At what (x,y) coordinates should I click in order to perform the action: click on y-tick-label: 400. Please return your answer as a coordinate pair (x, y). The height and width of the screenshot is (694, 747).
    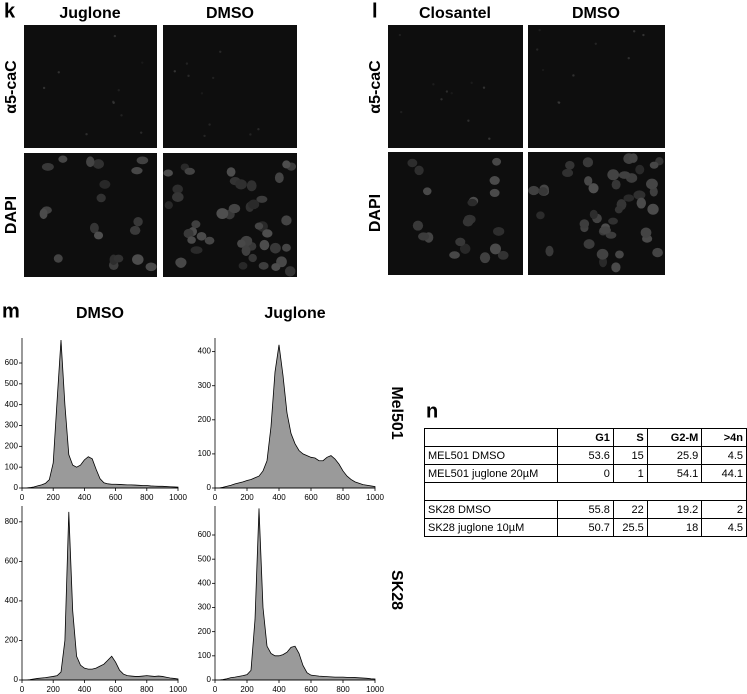
    Looking at the image, I should click on (12, 600).